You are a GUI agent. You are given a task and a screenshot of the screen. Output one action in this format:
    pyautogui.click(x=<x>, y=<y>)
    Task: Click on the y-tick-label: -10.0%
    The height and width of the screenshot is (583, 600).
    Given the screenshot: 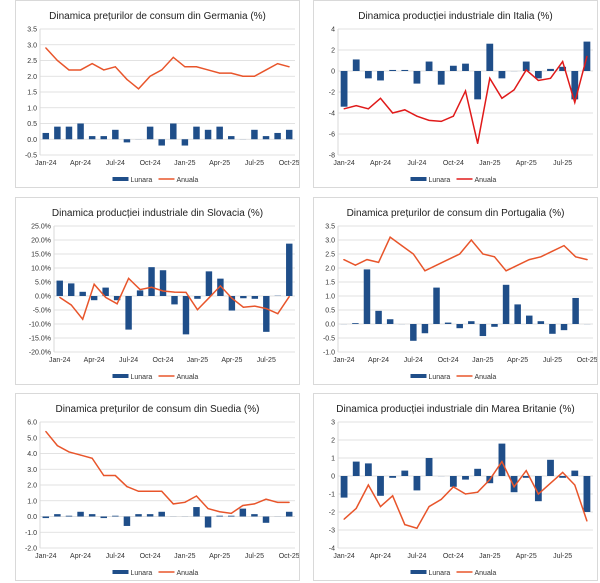 What is the action you would take?
    pyautogui.click(x=40, y=325)
    